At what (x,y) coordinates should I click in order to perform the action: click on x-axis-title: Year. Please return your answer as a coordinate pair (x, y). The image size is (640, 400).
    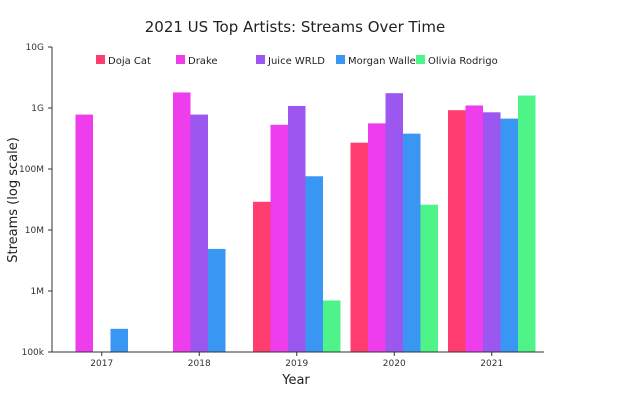
    Looking at the image, I should click on (295, 380).